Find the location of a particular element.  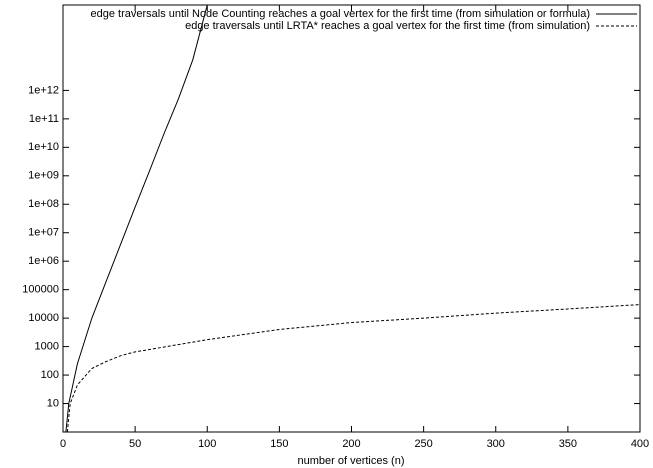

y-tick-label: 10000 is located at coordinates (43, 318).